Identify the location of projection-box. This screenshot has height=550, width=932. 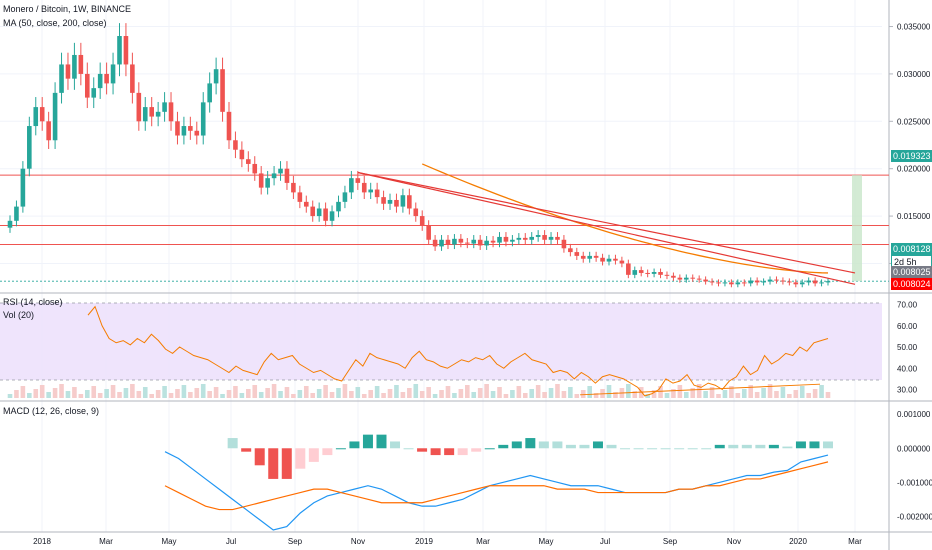
(857, 228).